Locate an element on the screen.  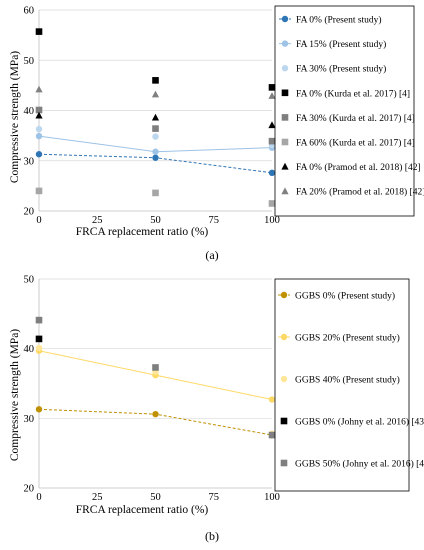
chart-b-y-tick-label: 50 is located at coordinates (29, 280).